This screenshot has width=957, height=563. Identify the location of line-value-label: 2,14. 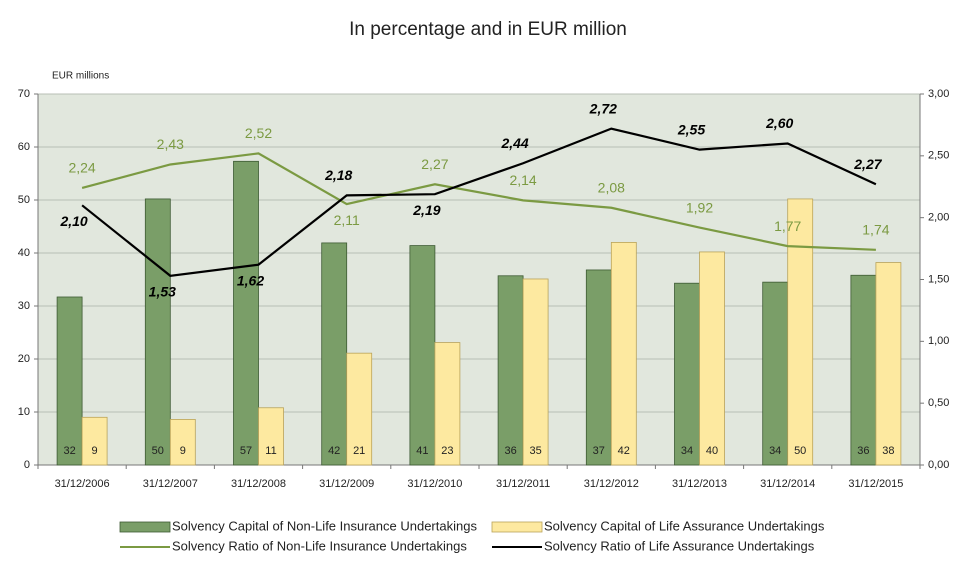
(522, 180).